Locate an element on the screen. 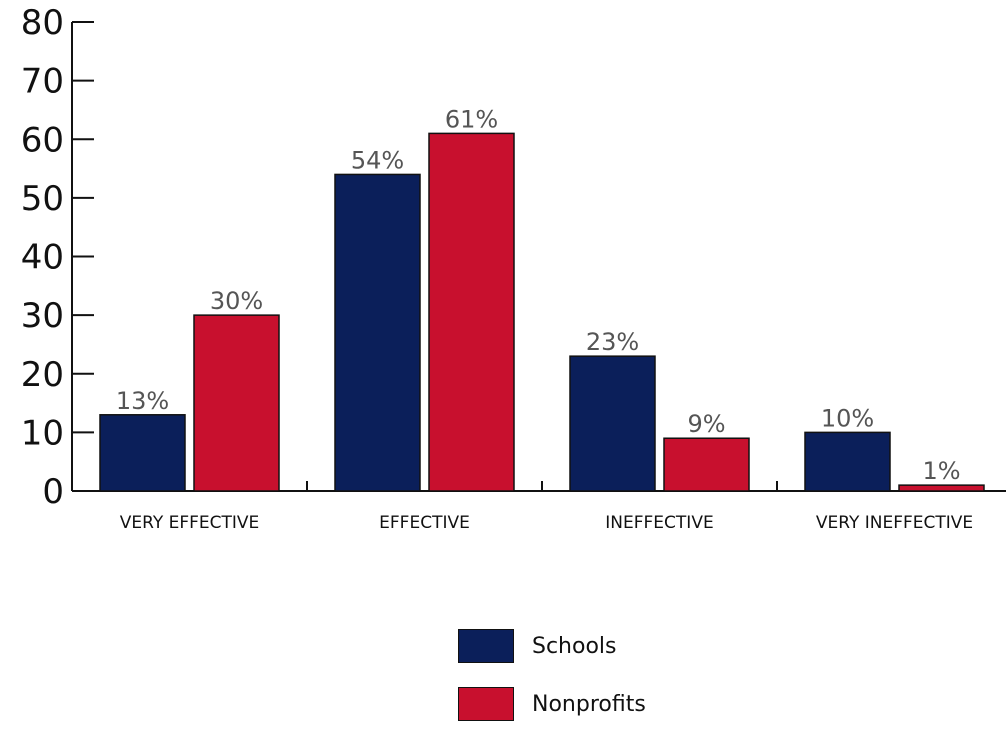  legend-item-schools: Schools is located at coordinates (552, 646).